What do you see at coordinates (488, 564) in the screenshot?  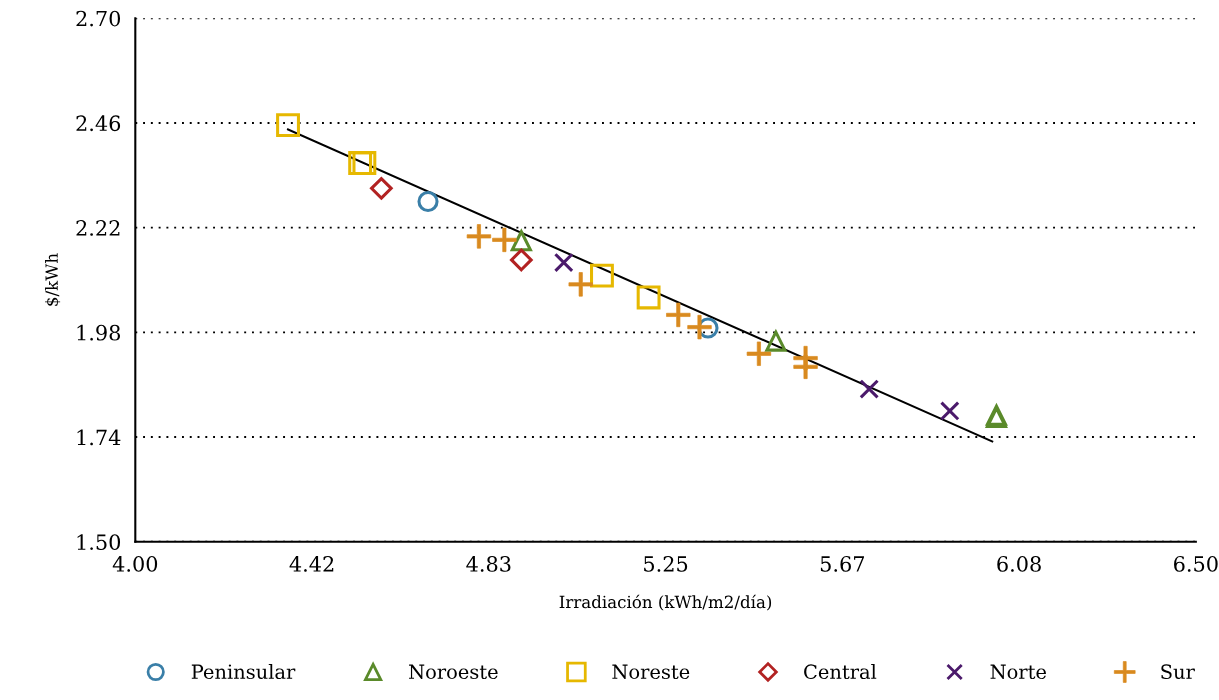 I see `x-tick-label: 4.83` at bounding box center [488, 564].